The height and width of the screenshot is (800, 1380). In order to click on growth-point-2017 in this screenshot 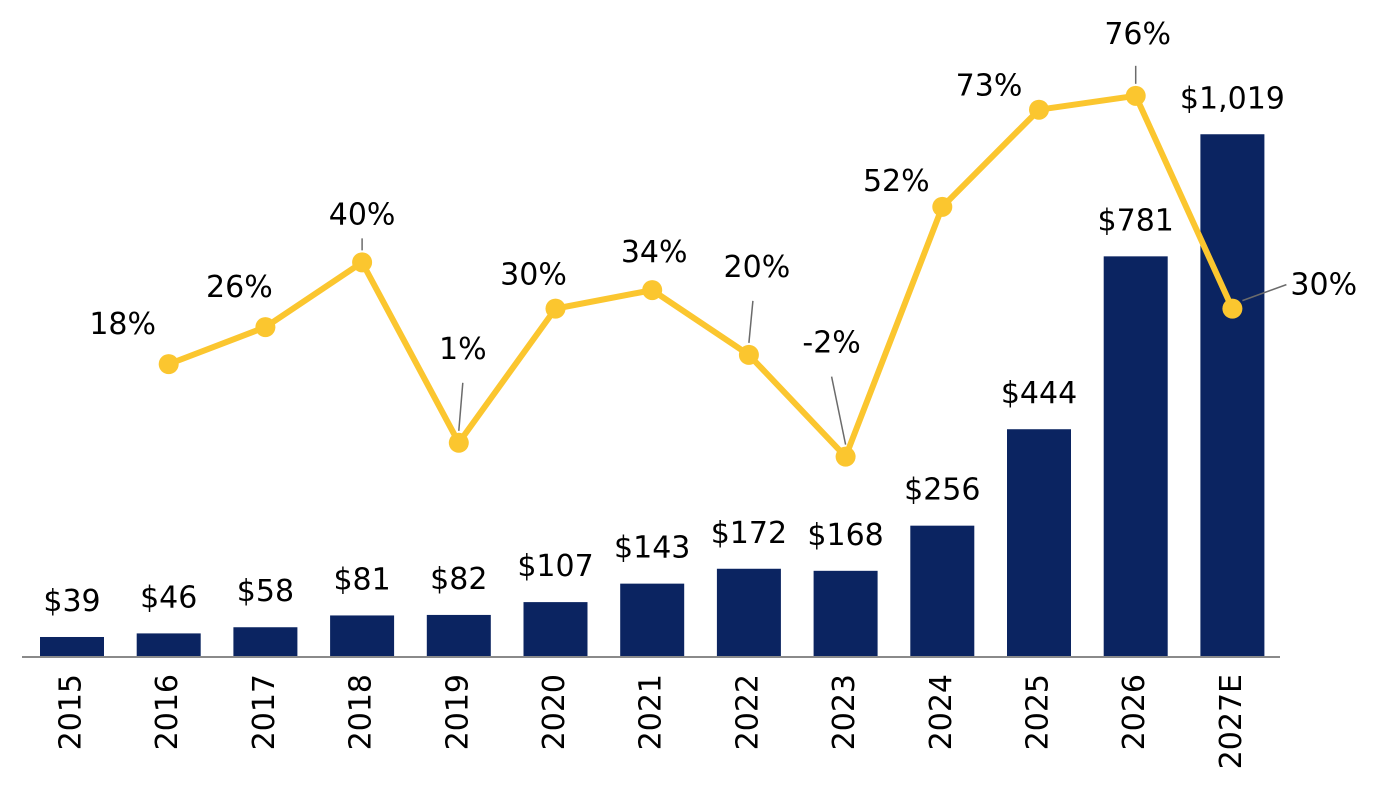, I will do `click(265, 327)`.